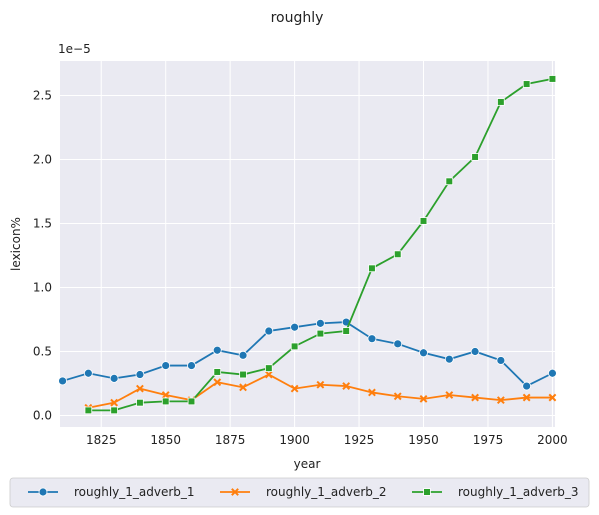 This screenshot has height=515, width=599. I want to click on y-tick-label: 1.5, so click(42, 224).